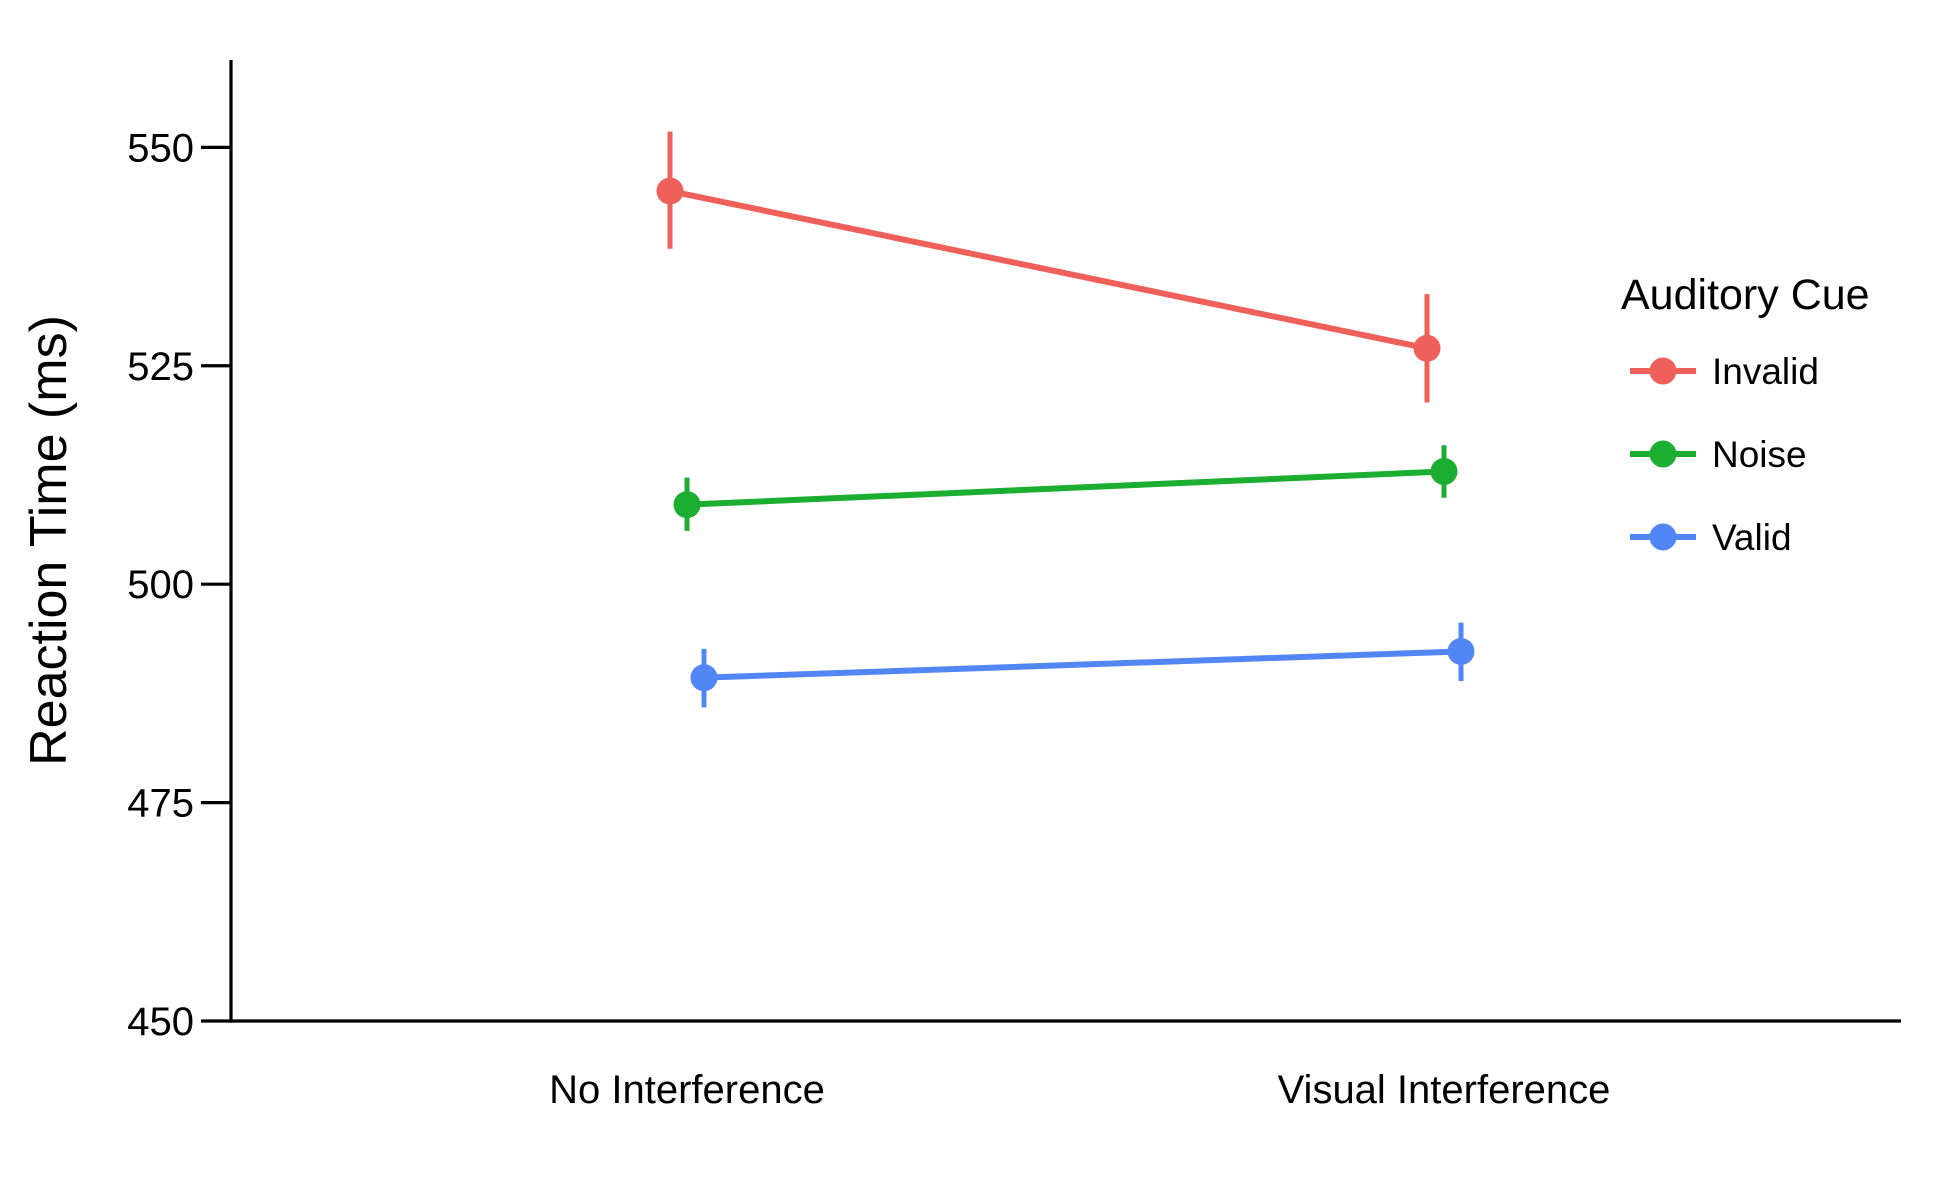 Image resolution: width=1950 pixels, height=1200 pixels. What do you see at coordinates (1663, 371) in the screenshot?
I see `legend-marker-invalid` at bounding box center [1663, 371].